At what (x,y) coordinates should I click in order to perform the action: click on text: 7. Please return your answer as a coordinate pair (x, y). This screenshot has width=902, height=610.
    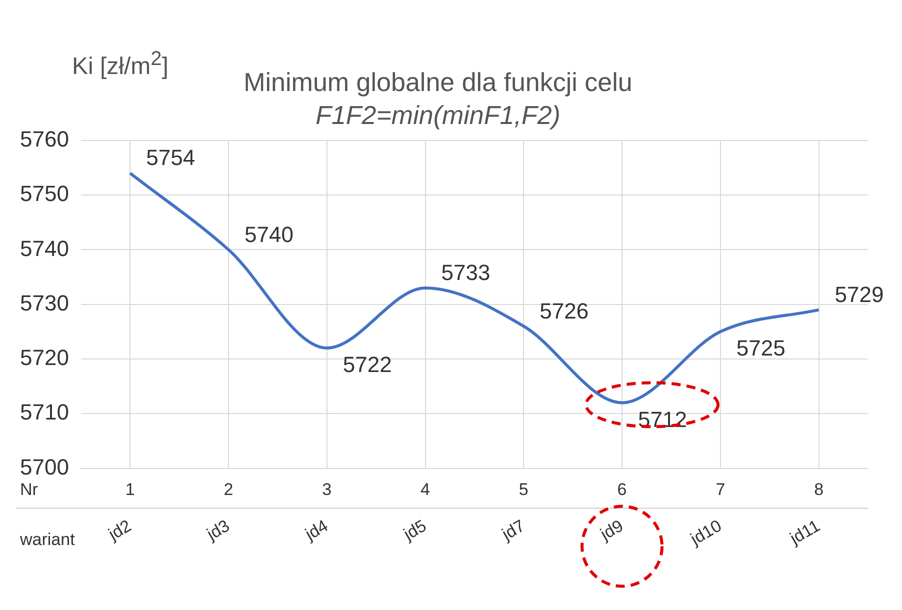
    Looking at the image, I should click on (721, 489).